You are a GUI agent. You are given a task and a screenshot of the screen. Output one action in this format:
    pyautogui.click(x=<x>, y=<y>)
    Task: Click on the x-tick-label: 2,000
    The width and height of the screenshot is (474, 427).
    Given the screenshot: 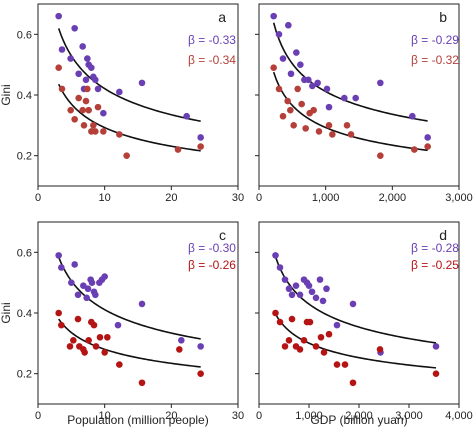 What is the action you would take?
    pyautogui.click(x=359, y=416)
    